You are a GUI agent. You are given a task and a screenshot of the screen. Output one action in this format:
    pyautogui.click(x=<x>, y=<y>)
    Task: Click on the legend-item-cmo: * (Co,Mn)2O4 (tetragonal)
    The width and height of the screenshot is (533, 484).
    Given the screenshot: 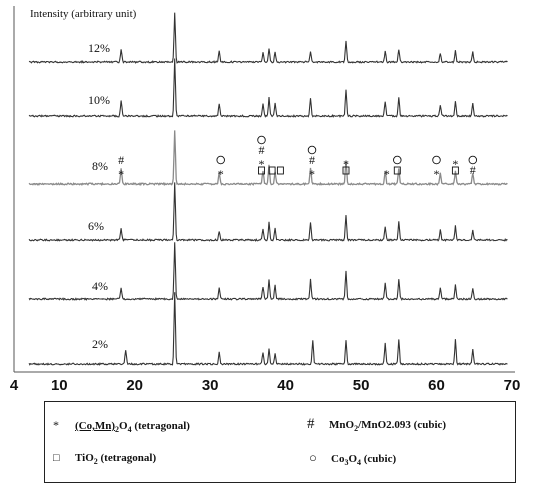 What is the action you would take?
    pyautogui.click(x=121, y=426)
    